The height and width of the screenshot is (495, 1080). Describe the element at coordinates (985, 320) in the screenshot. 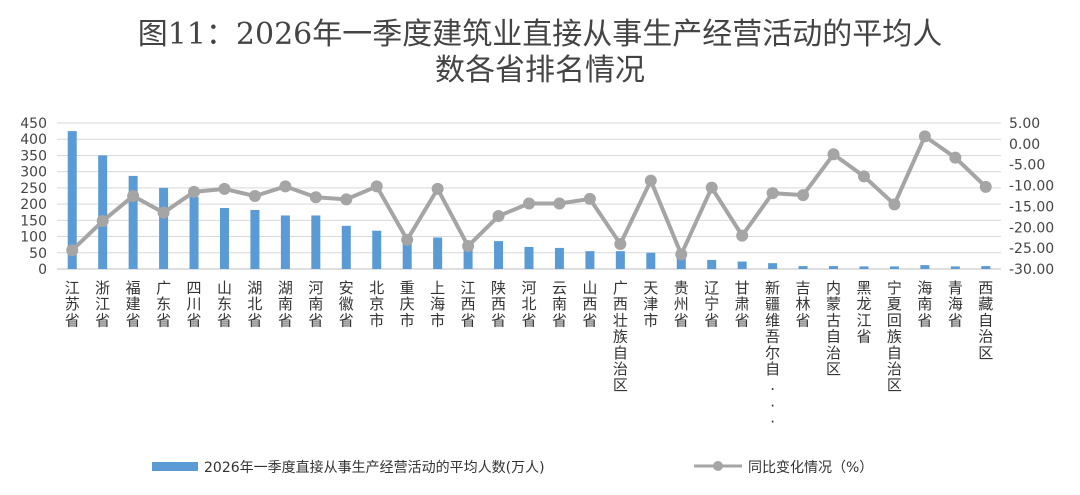

I see `category-label: 西藏自治区` at that location.